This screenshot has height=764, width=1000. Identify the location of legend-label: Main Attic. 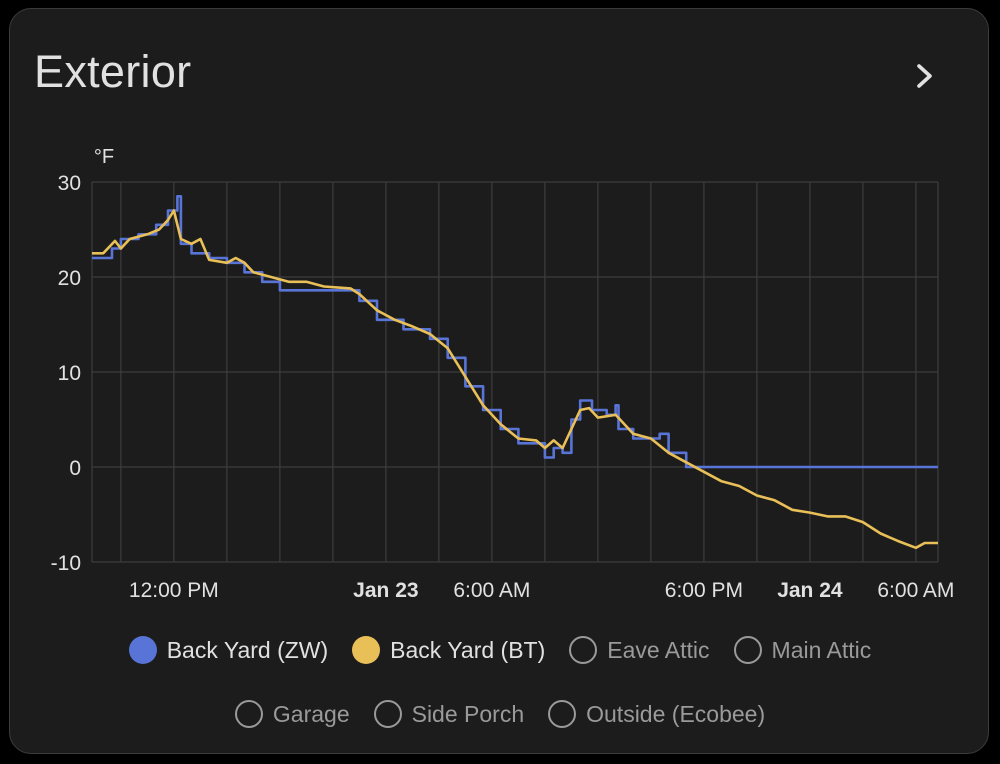
(821, 649).